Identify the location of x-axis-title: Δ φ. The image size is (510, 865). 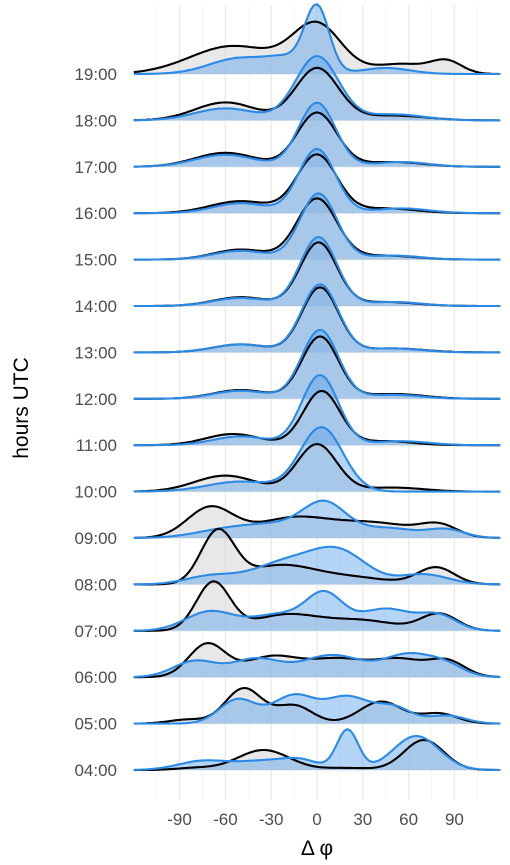
(317, 848).